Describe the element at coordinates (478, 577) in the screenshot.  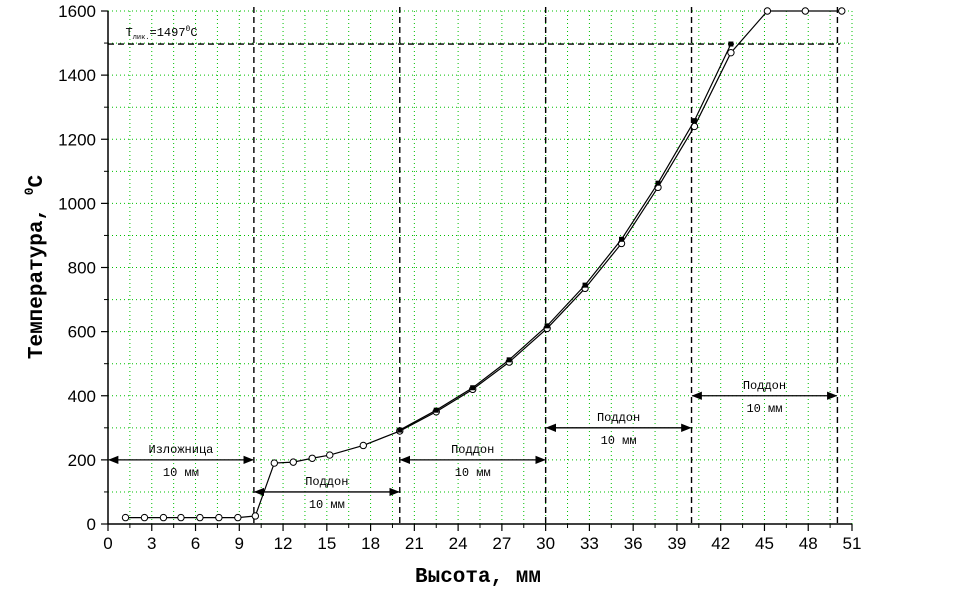
I see `x-axis-title: Высота, мм` at that location.